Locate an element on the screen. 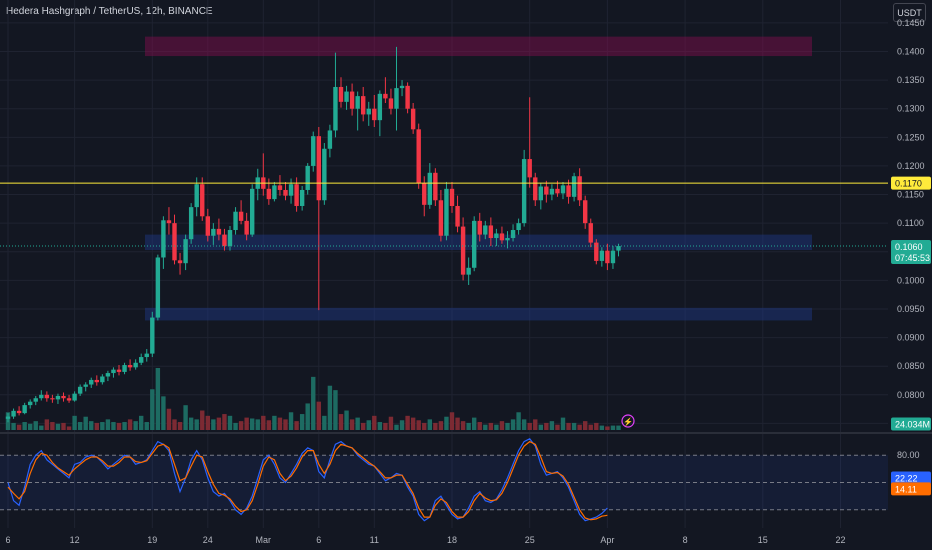 The height and width of the screenshot is (550, 932). price-axis-label: 0.1300 is located at coordinates (911, 109).